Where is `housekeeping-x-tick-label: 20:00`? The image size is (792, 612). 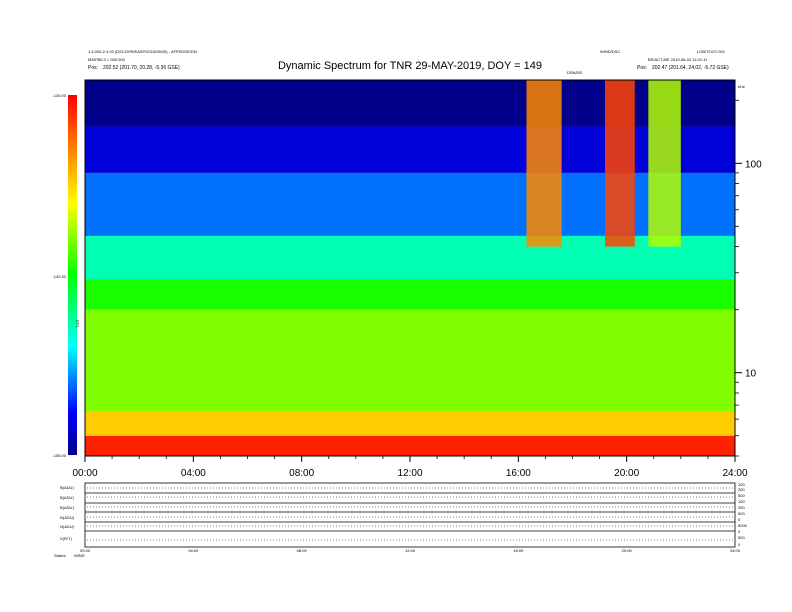
housekeeping-x-tick-label: 20:00 is located at coordinates (627, 550).